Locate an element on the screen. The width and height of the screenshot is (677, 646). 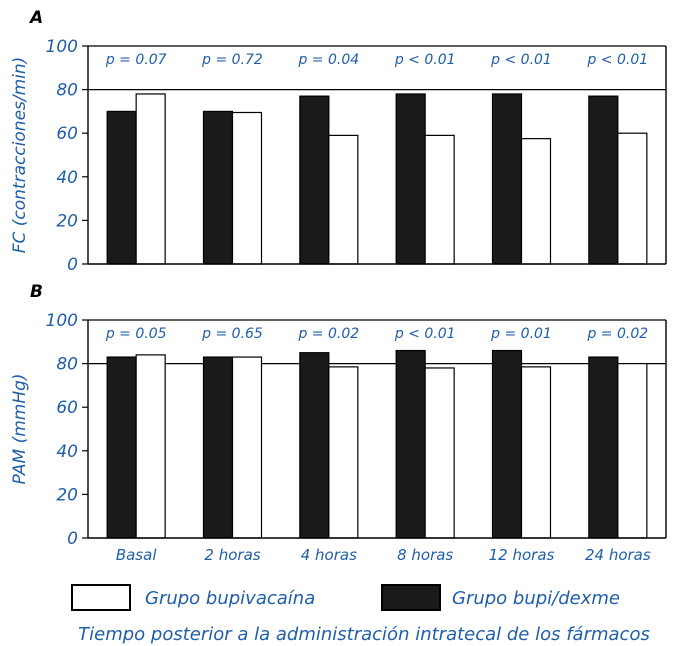
p-value-label: p = 0.04 is located at coordinates (328, 60).